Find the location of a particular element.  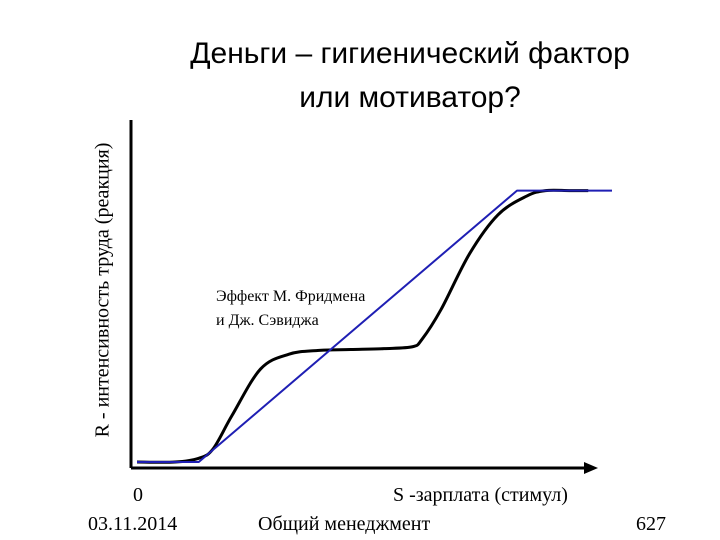

annotation-line-1: Эффект М. Фридмена is located at coordinates (291, 296).